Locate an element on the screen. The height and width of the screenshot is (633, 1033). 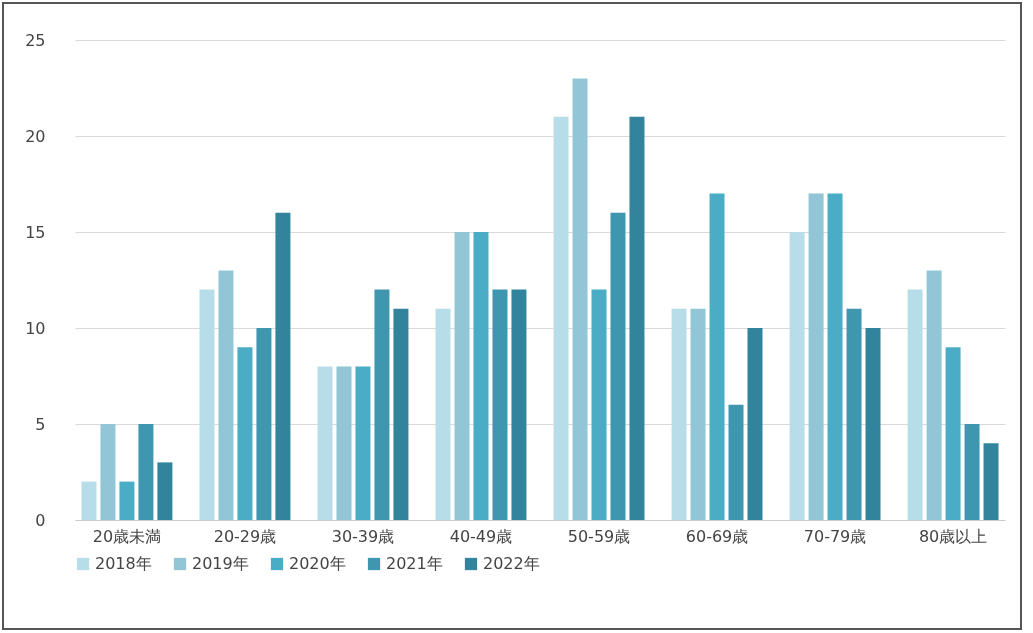
legend-label: 2018年 is located at coordinates (123, 563).